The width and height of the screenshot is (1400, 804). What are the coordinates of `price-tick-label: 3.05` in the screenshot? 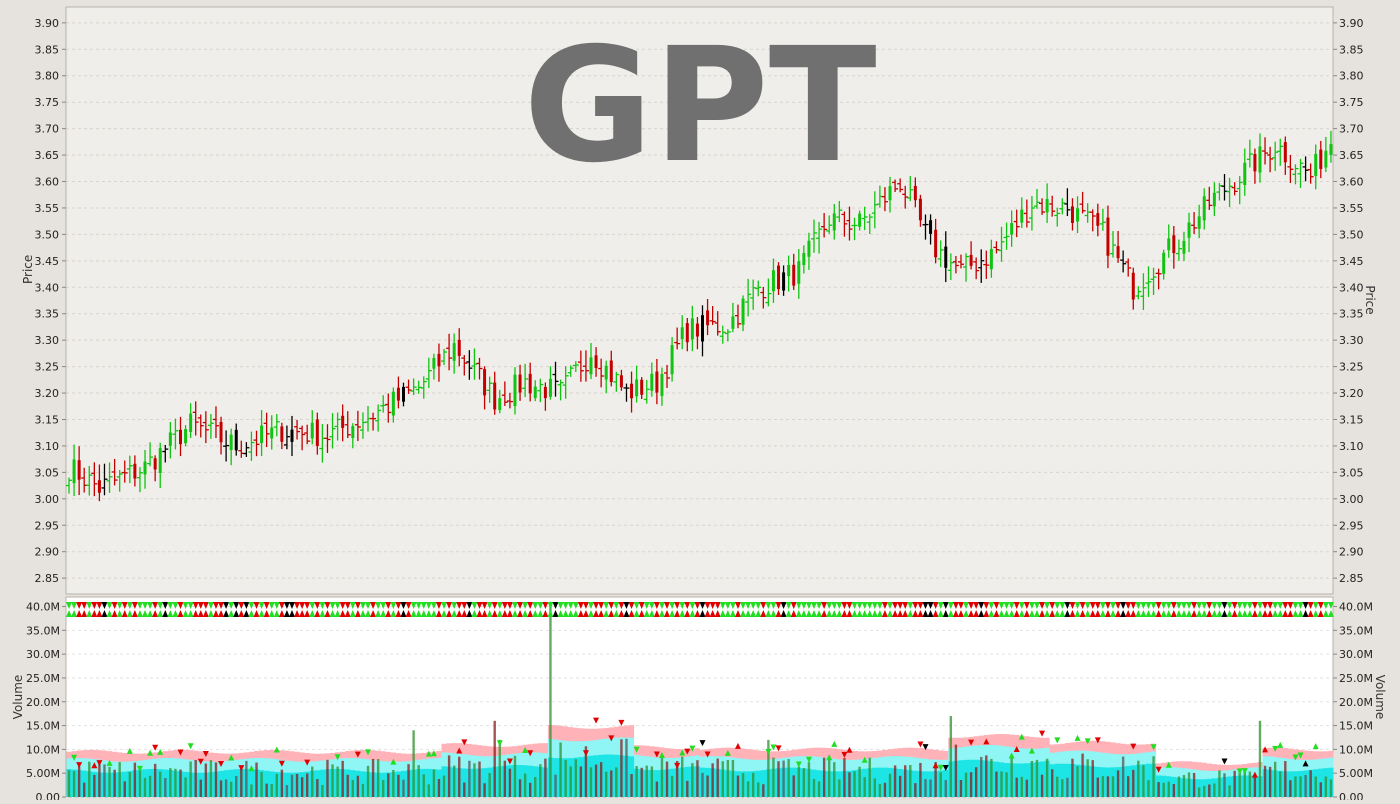 It's located at (1351, 472).